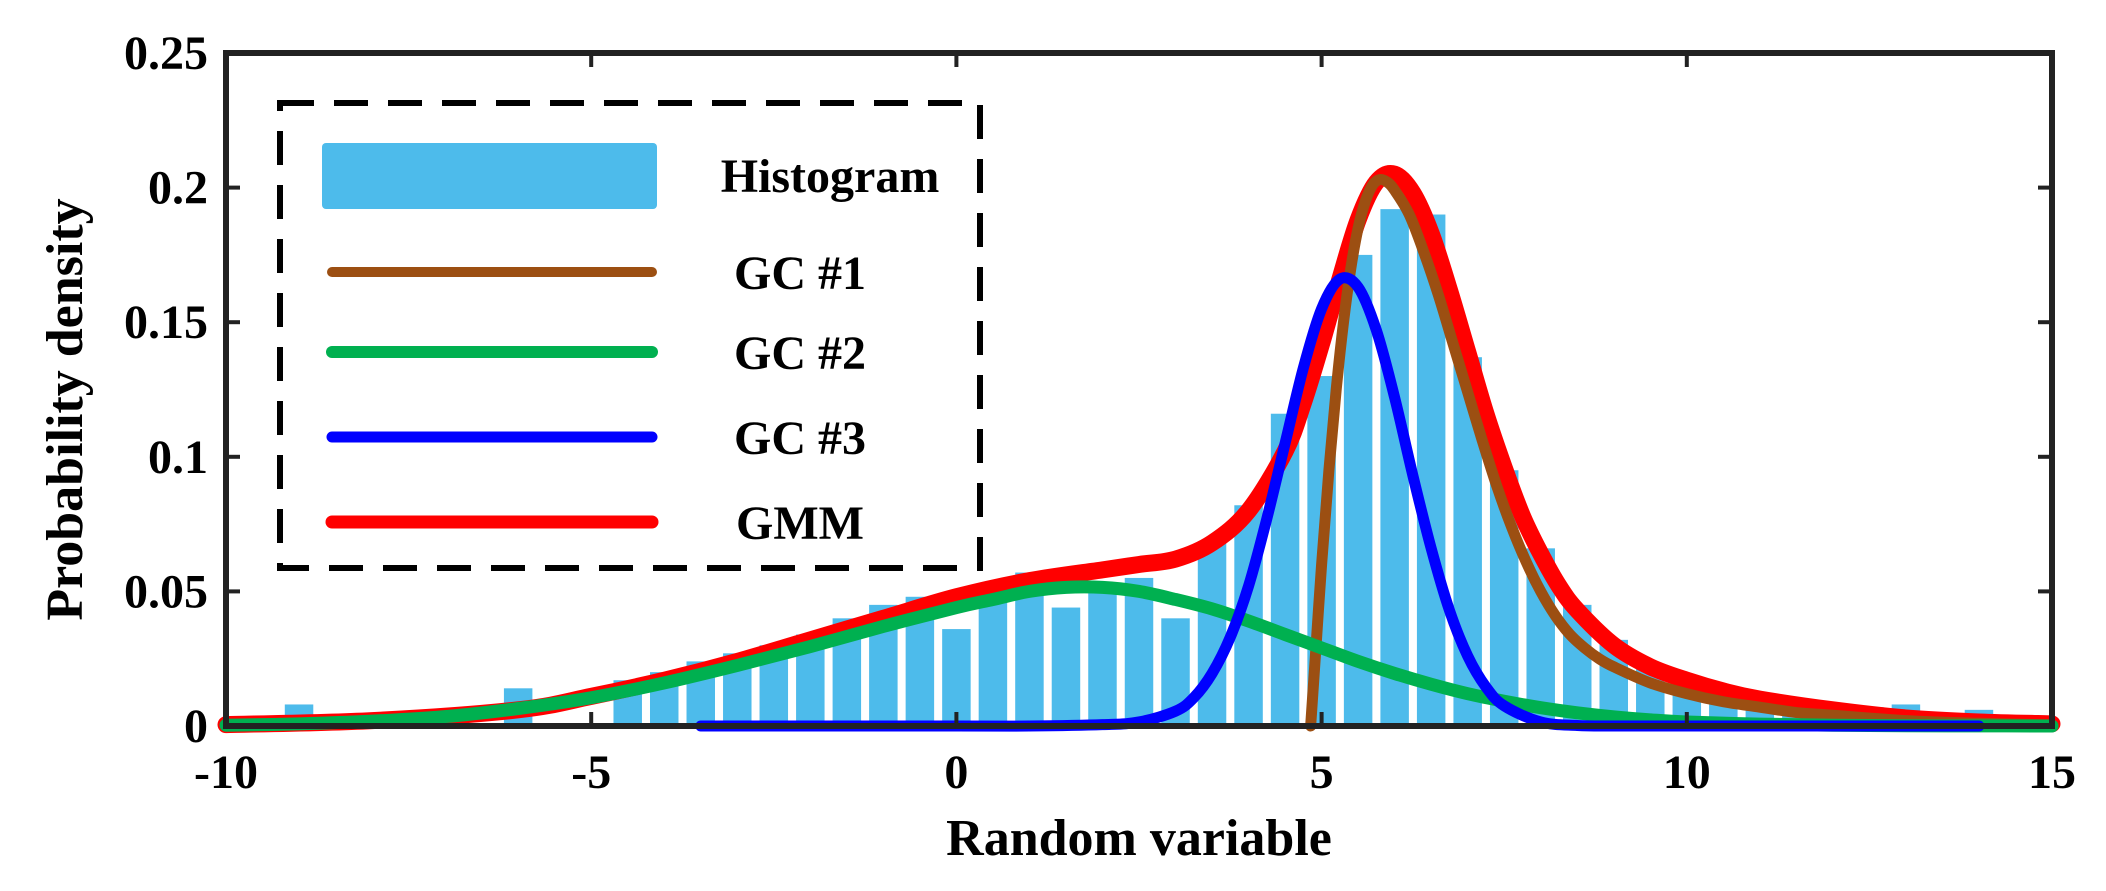 The image size is (2106, 891). What do you see at coordinates (1687, 772) in the screenshot?
I see `x-tick-label: 10` at bounding box center [1687, 772].